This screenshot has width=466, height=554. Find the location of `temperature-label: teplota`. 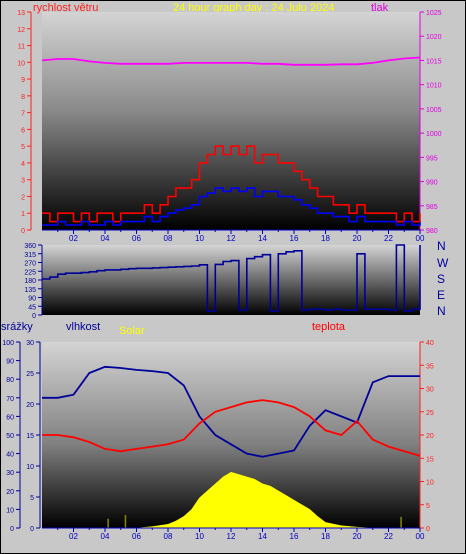

temperature-label: teplota is located at coordinates (329, 327).